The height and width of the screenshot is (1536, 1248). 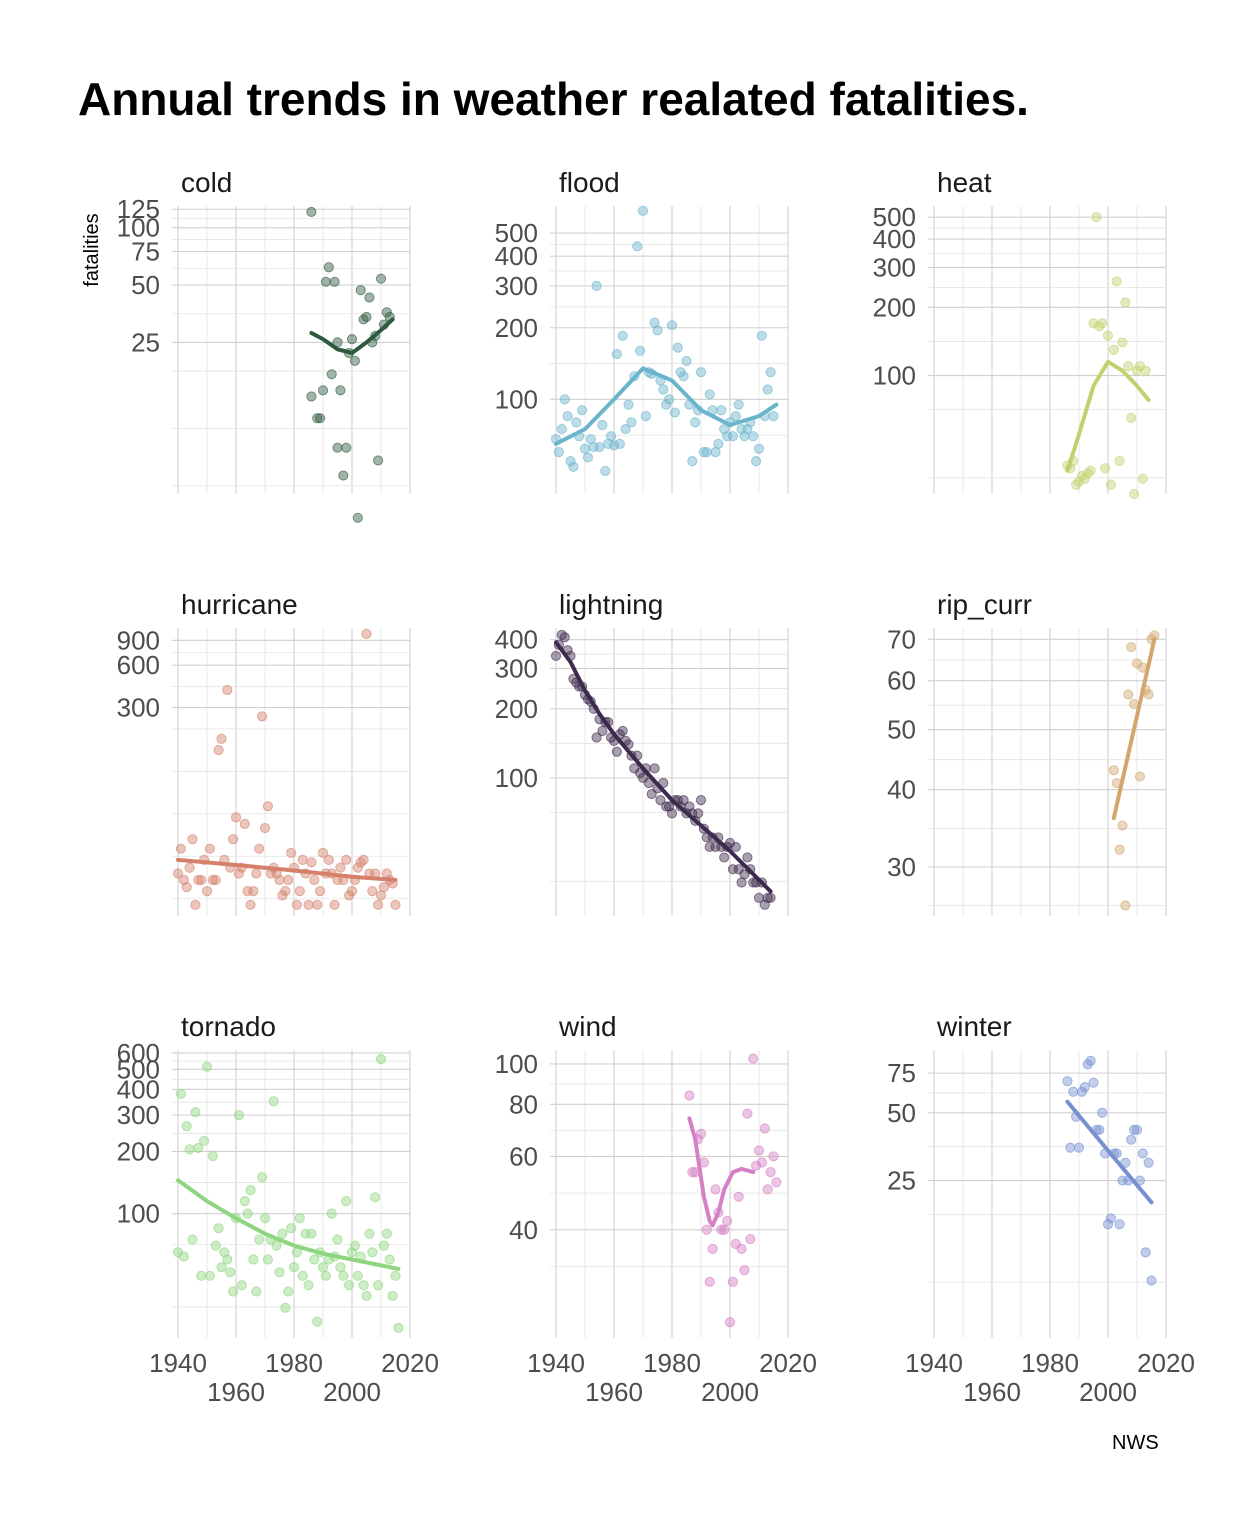 What do you see at coordinates (516, 256) in the screenshot?
I see `y-tick-label: 400` at bounding box center [516, 256].